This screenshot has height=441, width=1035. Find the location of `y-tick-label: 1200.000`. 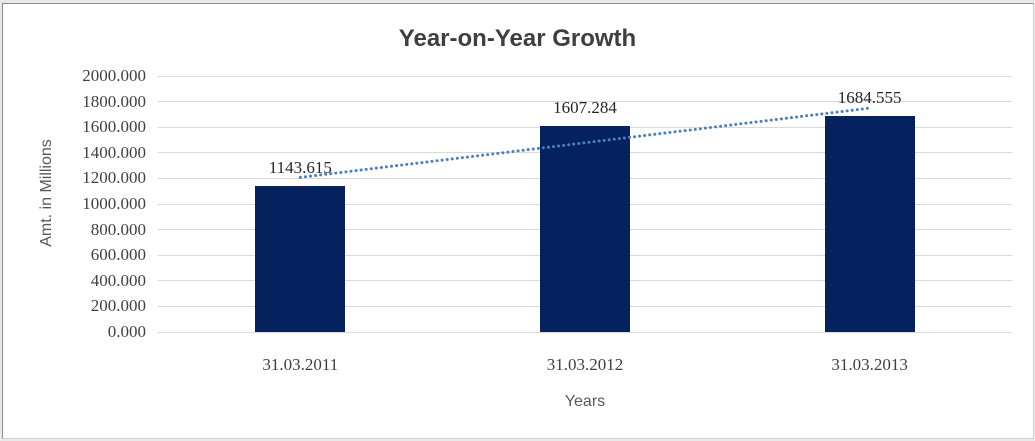

y-tick-label: 1200.000 is located at coordinates (114, 178).